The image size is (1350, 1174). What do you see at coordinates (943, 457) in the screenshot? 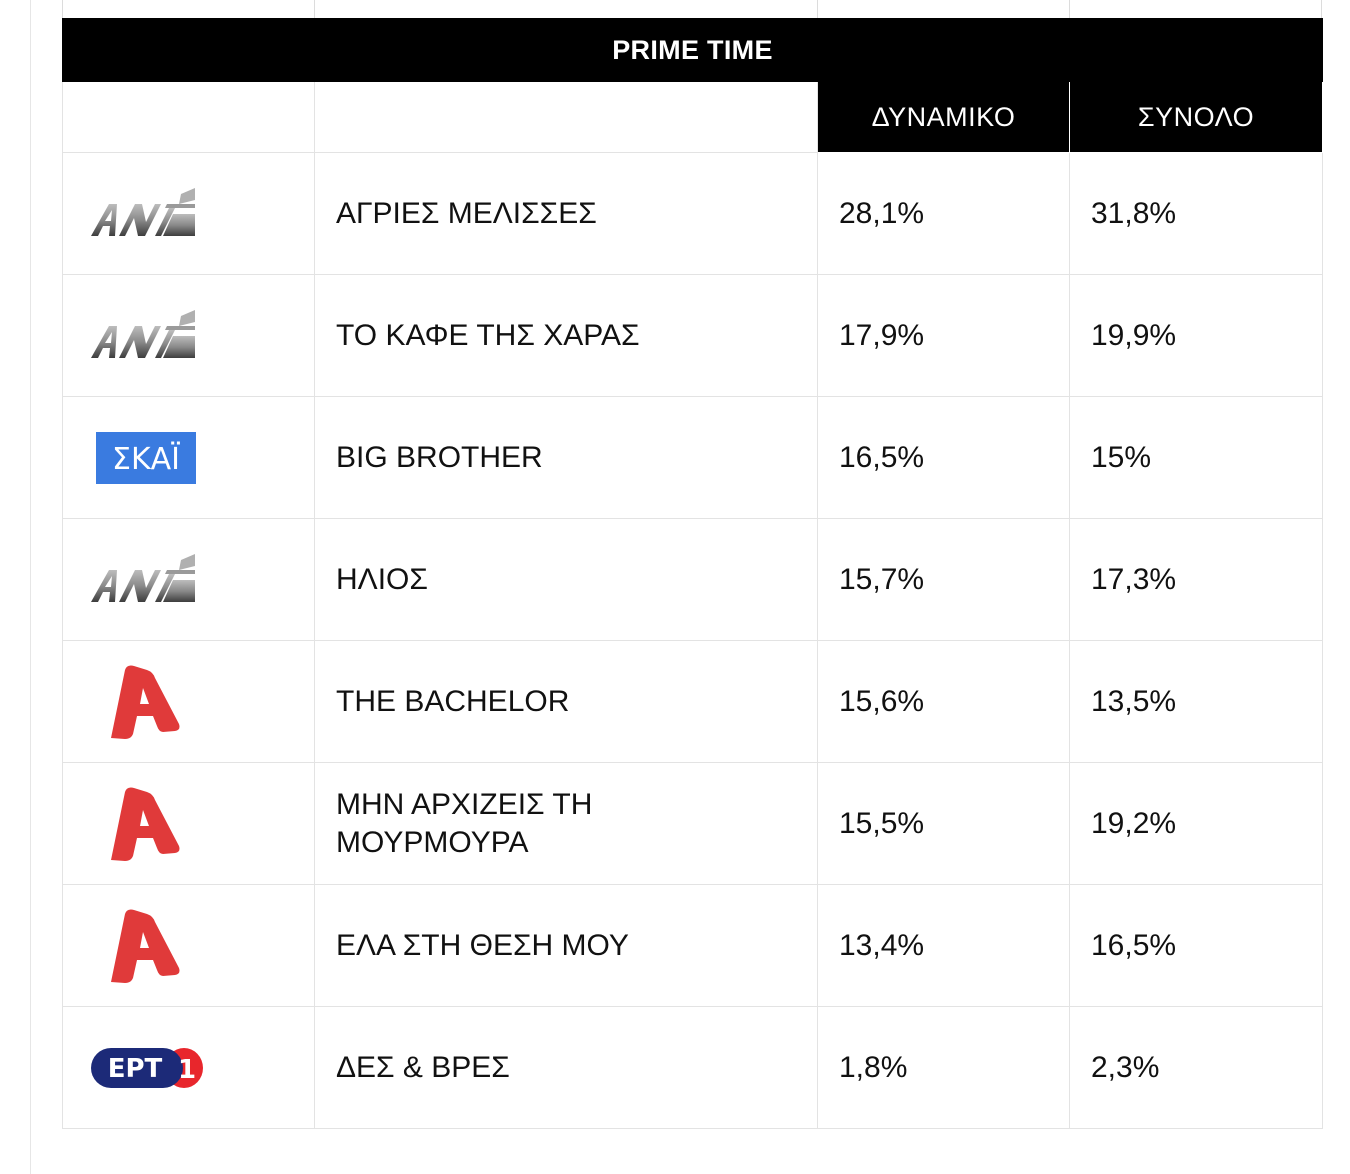
I see `dynamic-share: 16,5%` at bounding box center [943, 457].